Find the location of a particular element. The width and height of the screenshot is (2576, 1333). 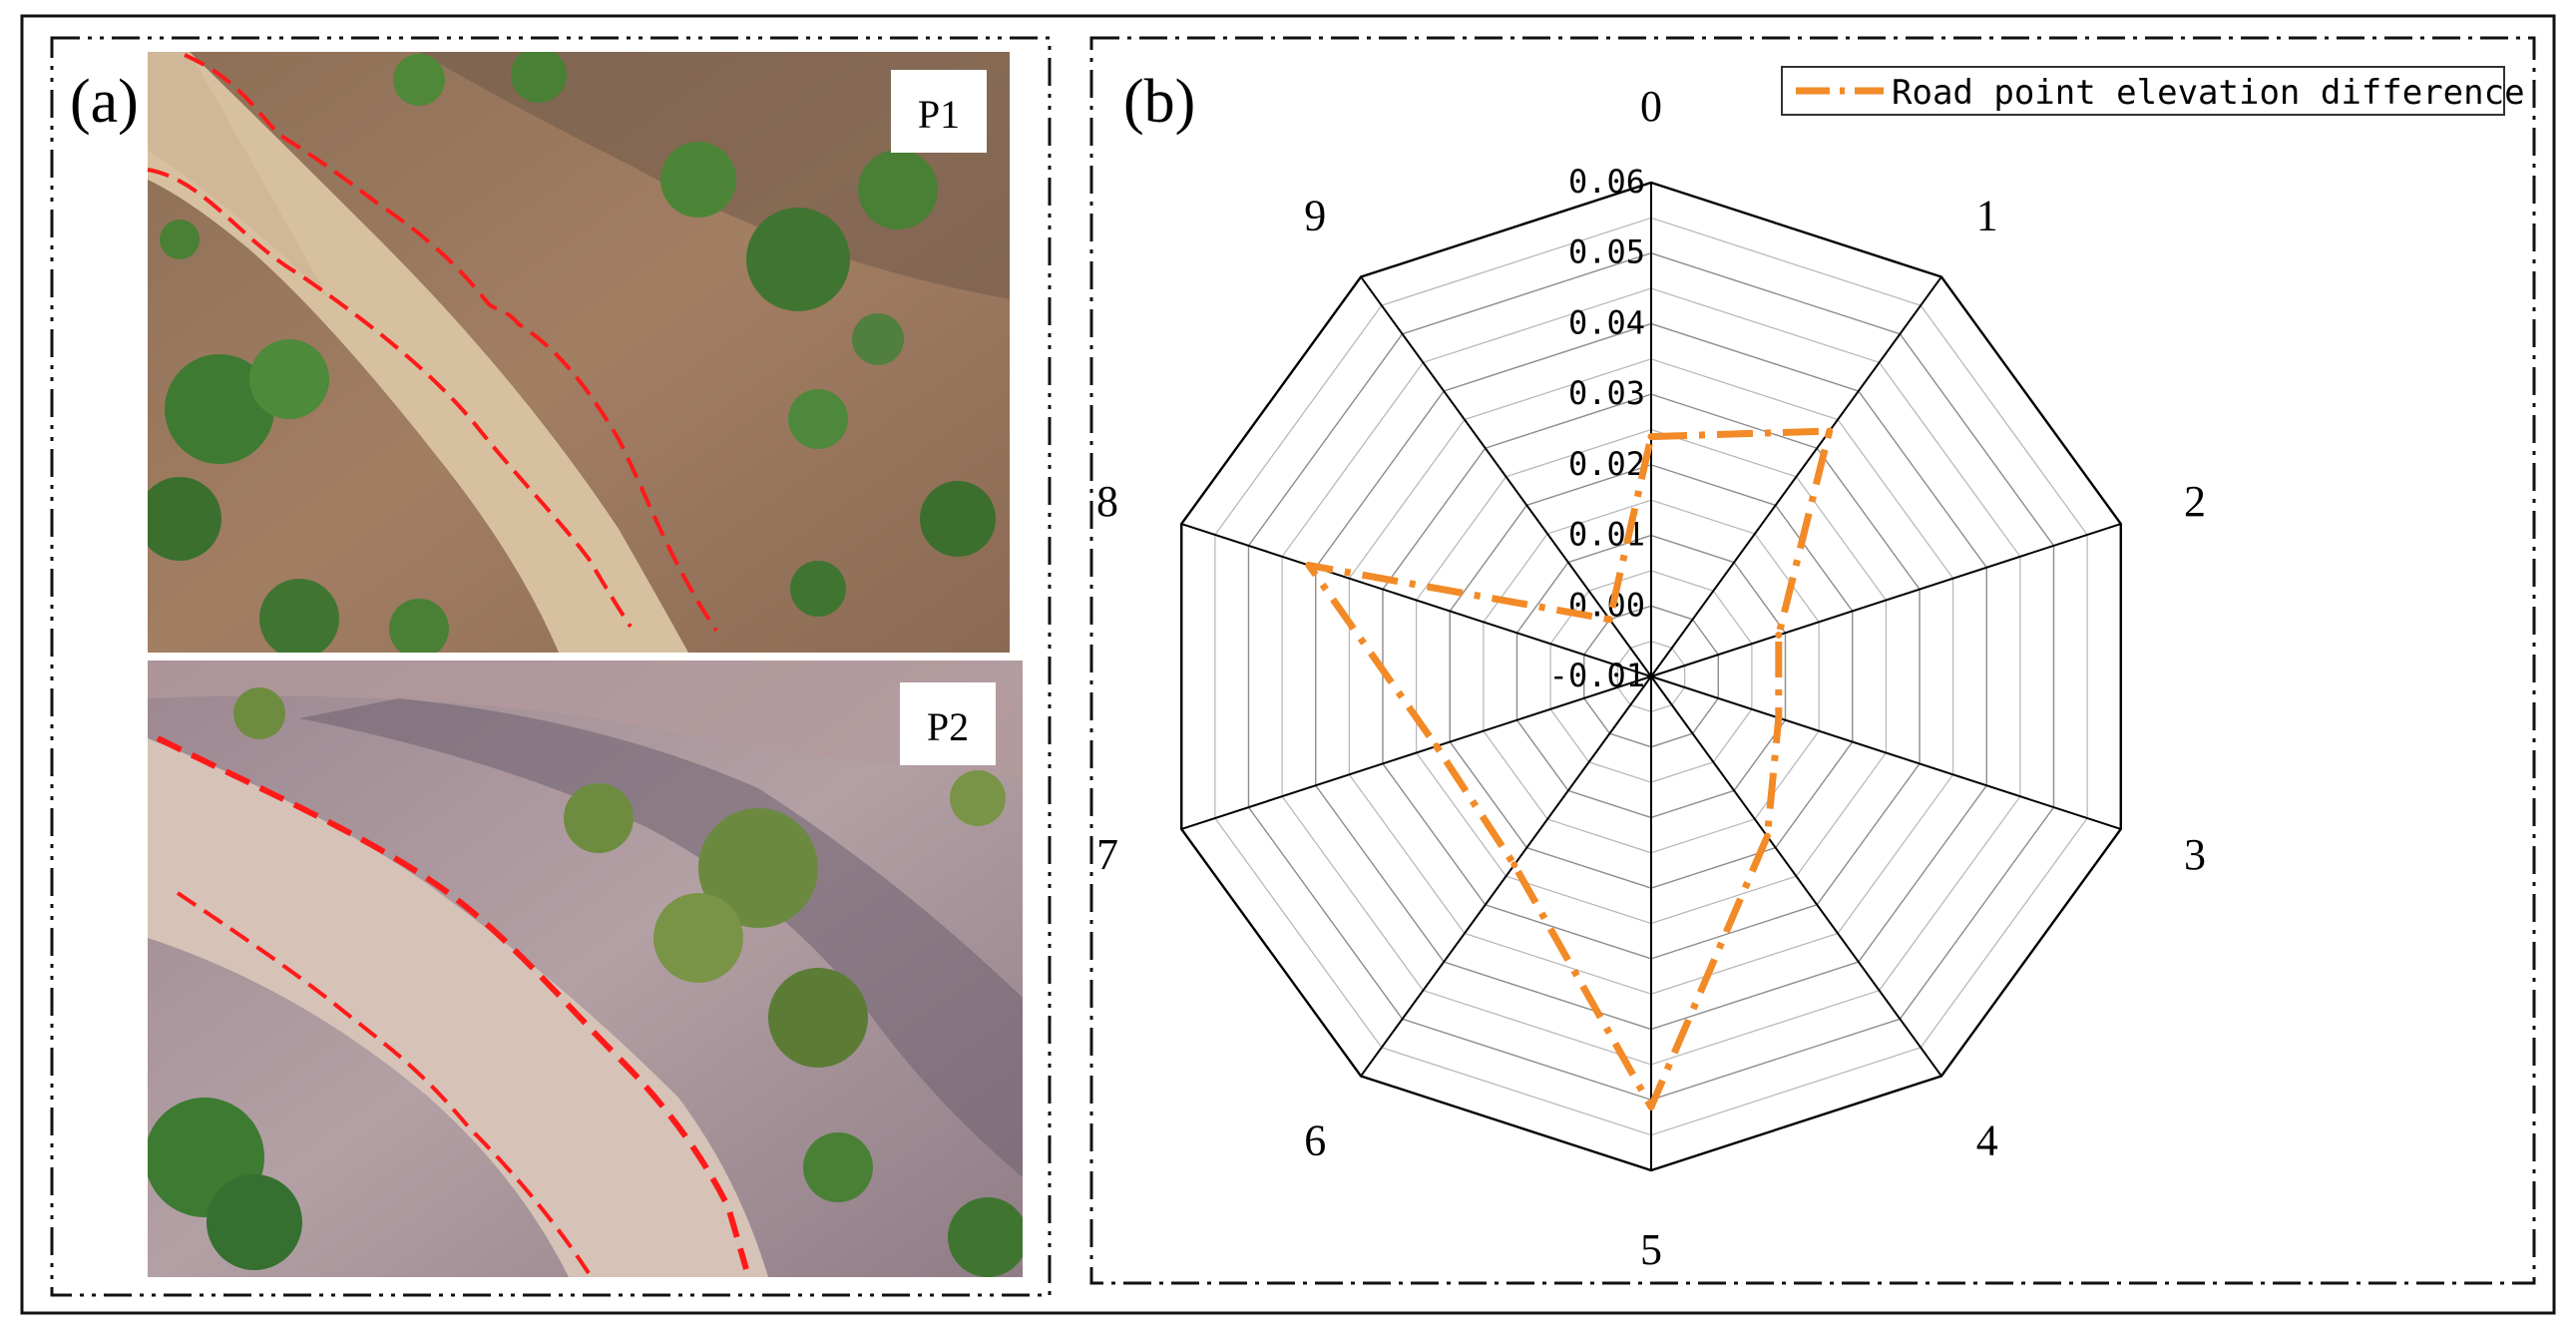

category-label: 2 is located at coordinates (2195, 501).